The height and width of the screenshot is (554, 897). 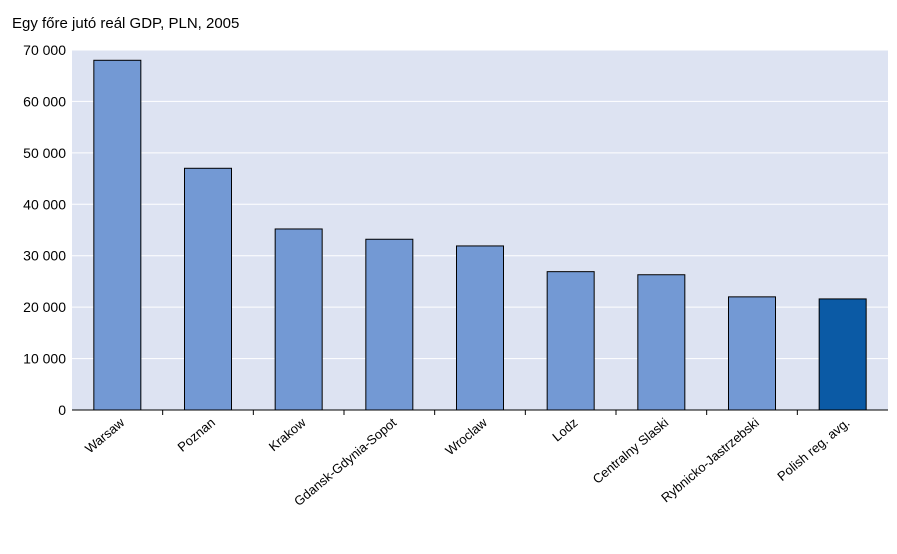 I want to click on x-tick-label-6: Centralny Slaski, so click(x=631, y=451).